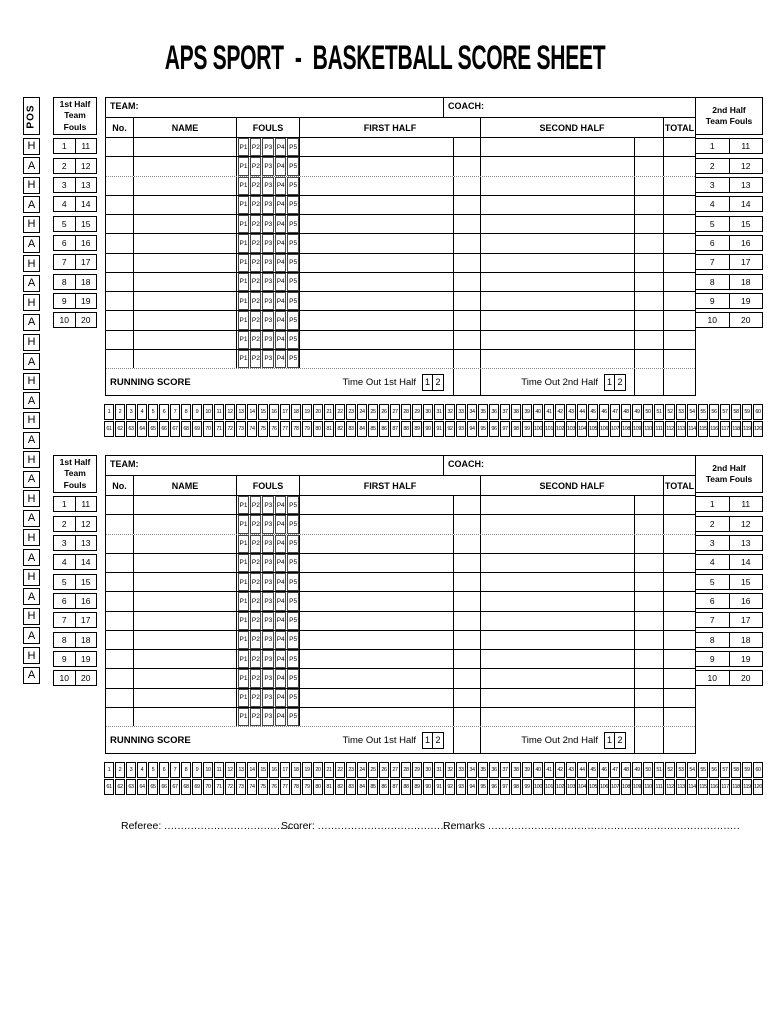 This screenshot has width=770, height=1024. Describe the element at coordinates (712, 620) in the screenshot. I see `team-foul-number: 7` at that location.